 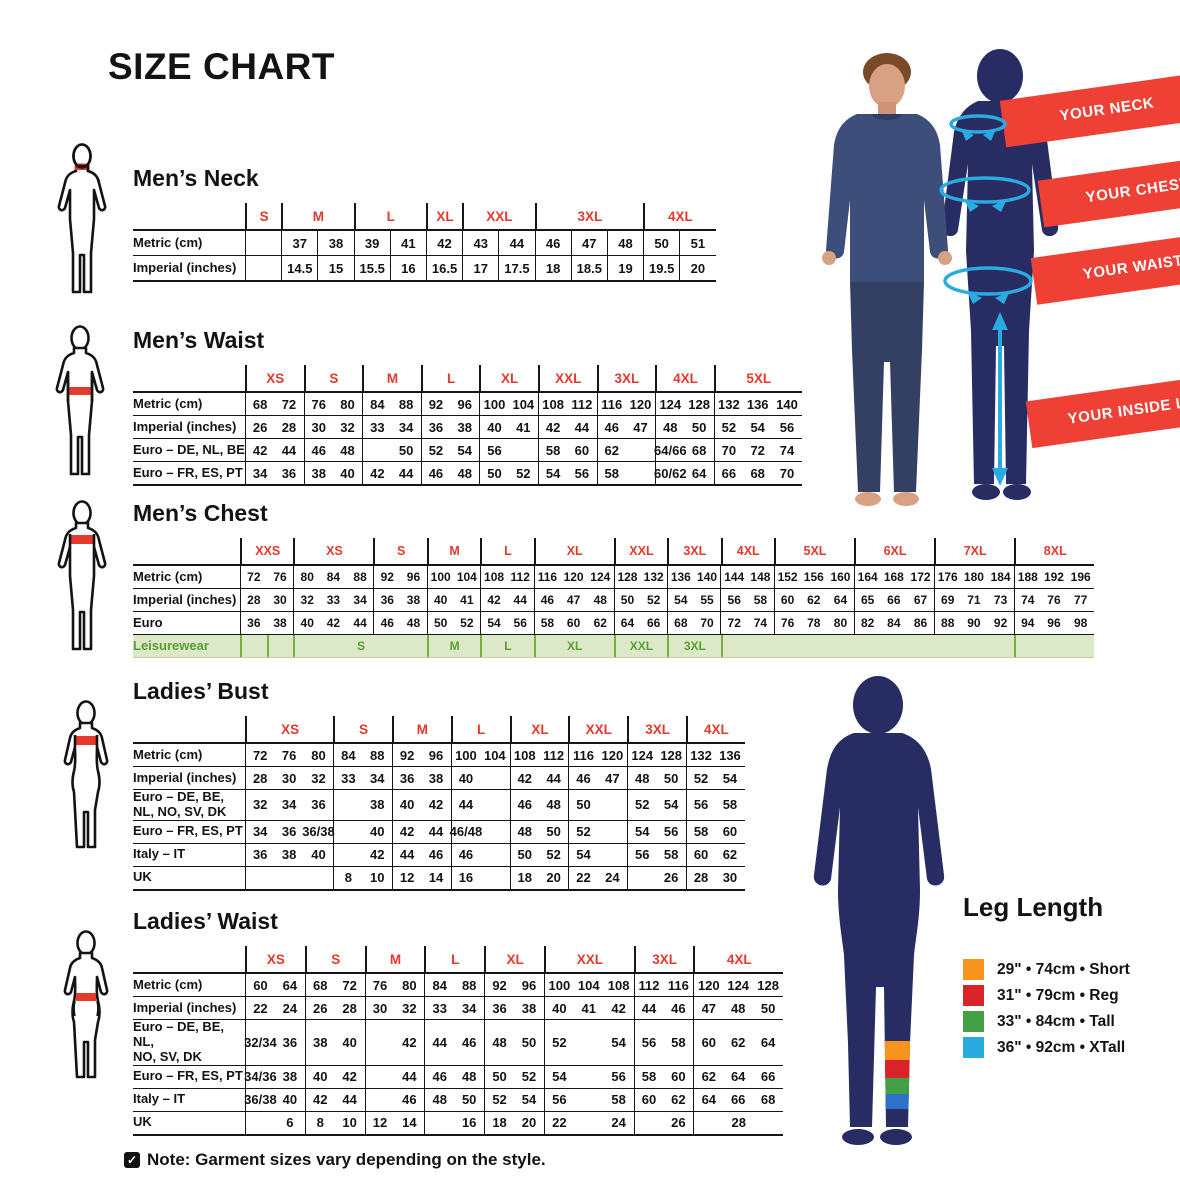 What do you see at coordinates (86, 740) in the screenshot?
I see `bust-highlight` at bounding box center [86, 740].